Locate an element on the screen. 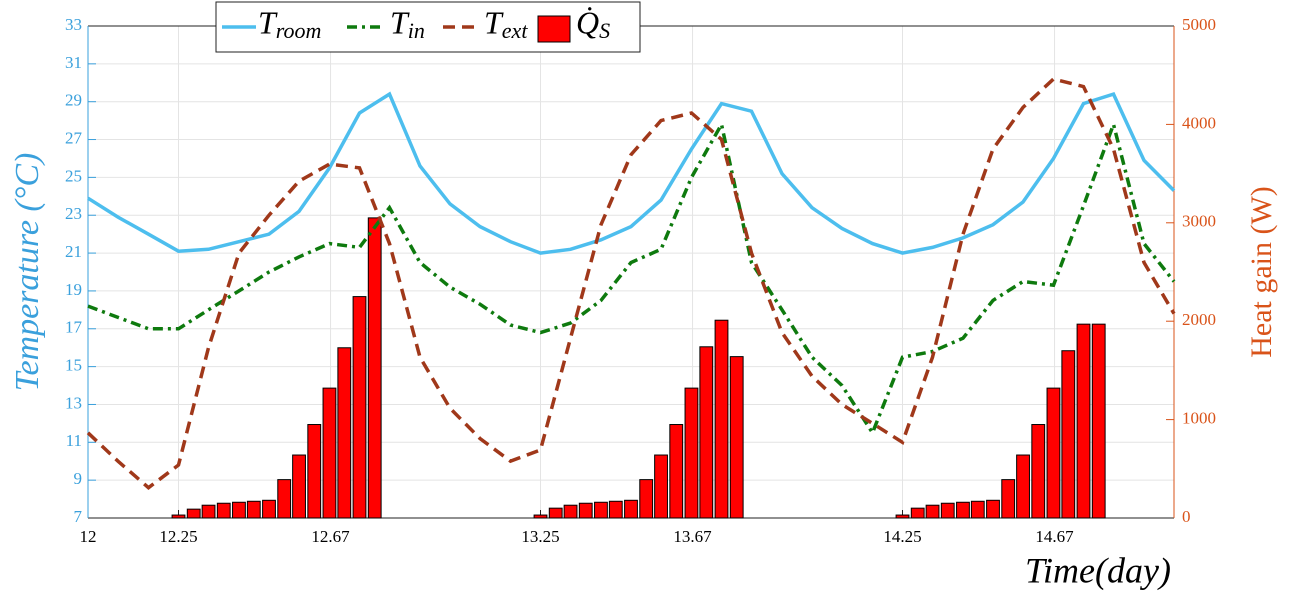 This screenshot has height=602, width=1295. y2-tick-label: 0 is located at coordinates (1186, 516).